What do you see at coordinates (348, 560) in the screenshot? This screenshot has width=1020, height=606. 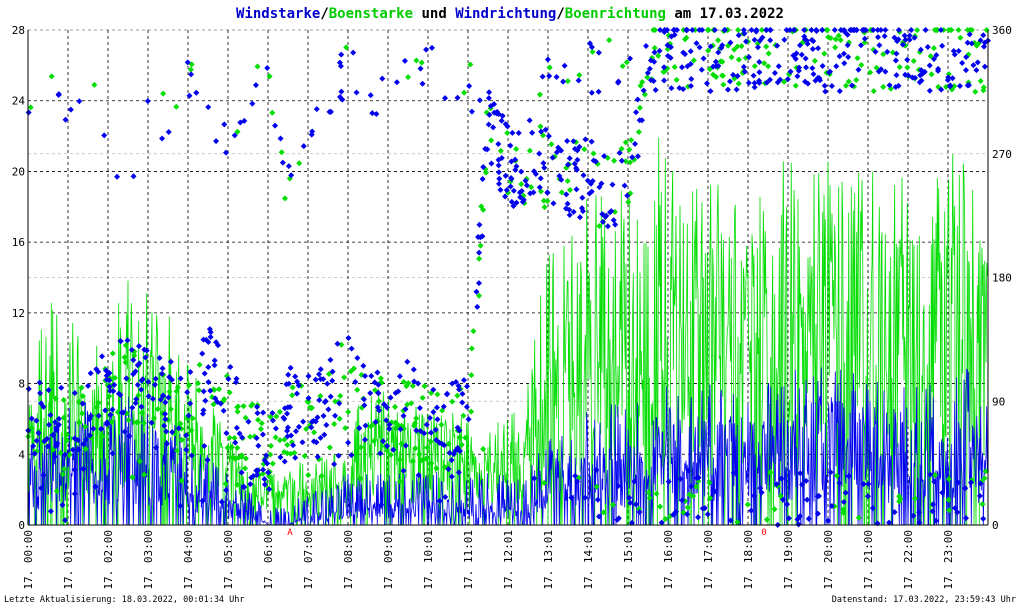 I see `x-tick-label: 17. 08:00` at bounding box center [348, 560].